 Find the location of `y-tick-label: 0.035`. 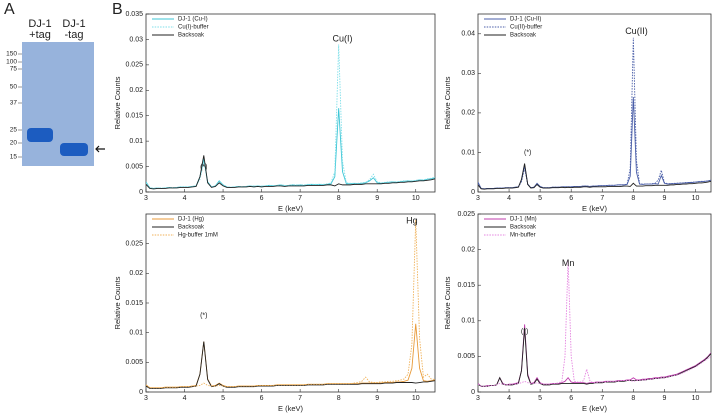

y-tick-label: 0.035 is located at coordinates (134, 14).